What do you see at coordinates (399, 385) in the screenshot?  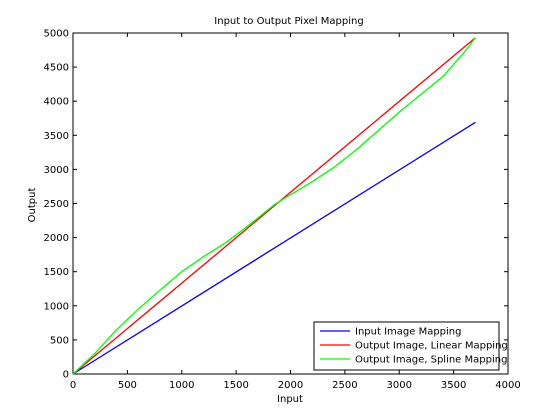 I see `x-tick-label: 3000` at bounding box center [399, 385].